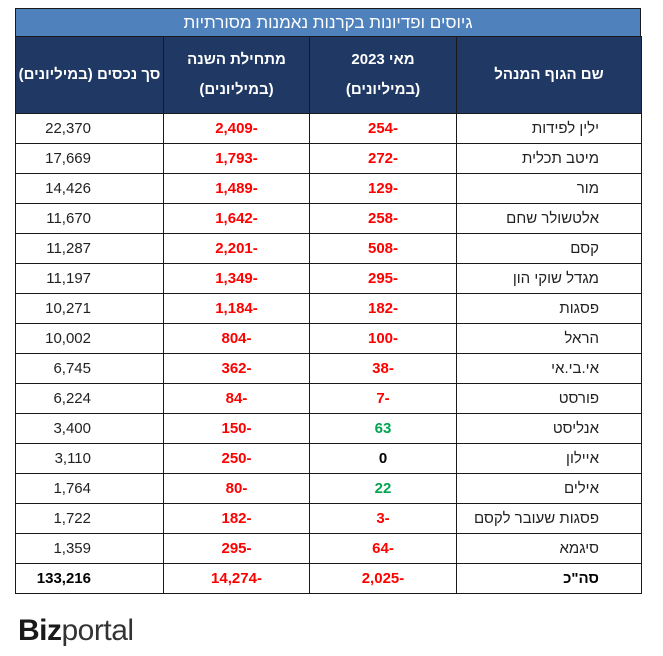 This screenshot has width=663, height=656. What do you see at coordinates (549, 368) in the screenshot?
I see `manager-cell: אי.בי.אי` at bounding box center [549, 368].